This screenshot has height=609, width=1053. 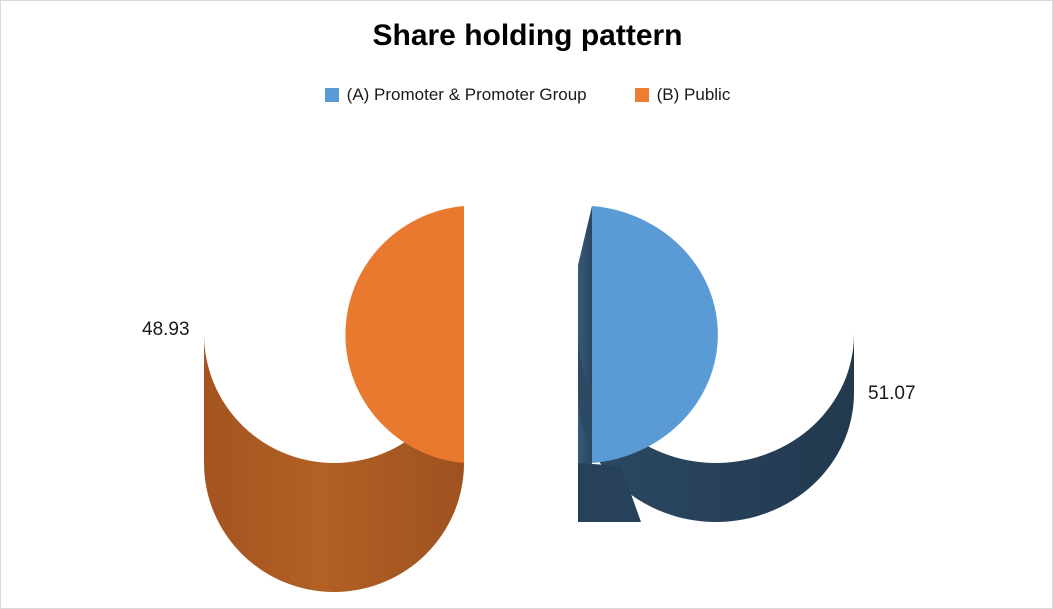 I want to click on pie-slice-promoter-cut-face, so click(x=585, y=364).